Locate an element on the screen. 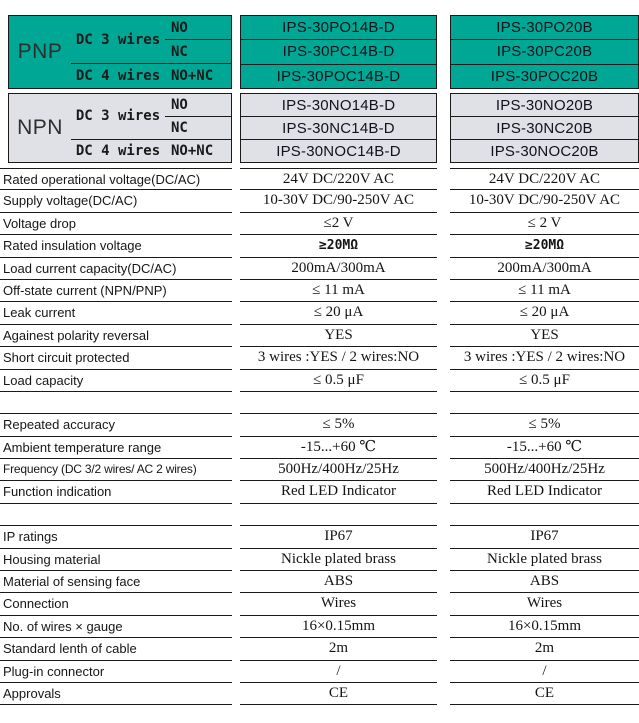 Image resolution: width=639 pixels, height=723 pixels. spec-value-col2: Red LED Indicator is located at coordinates (544, 492).